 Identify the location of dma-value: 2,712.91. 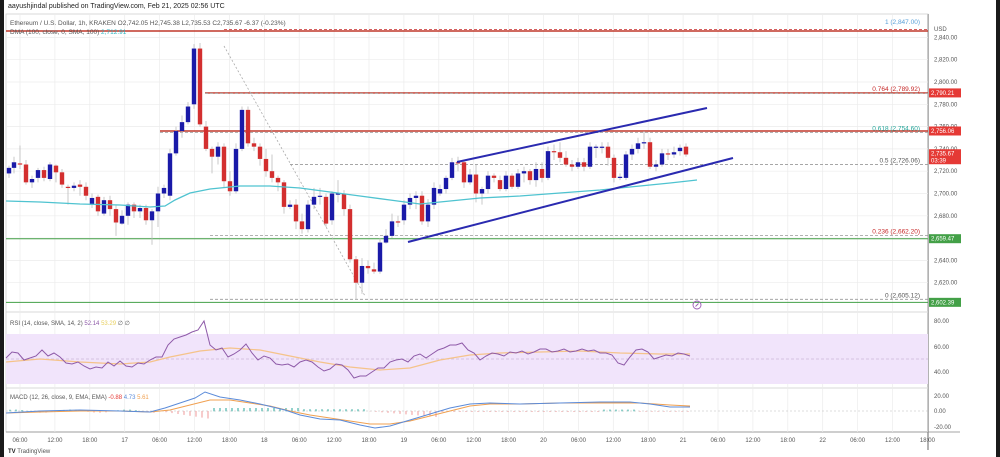
(114, 32).